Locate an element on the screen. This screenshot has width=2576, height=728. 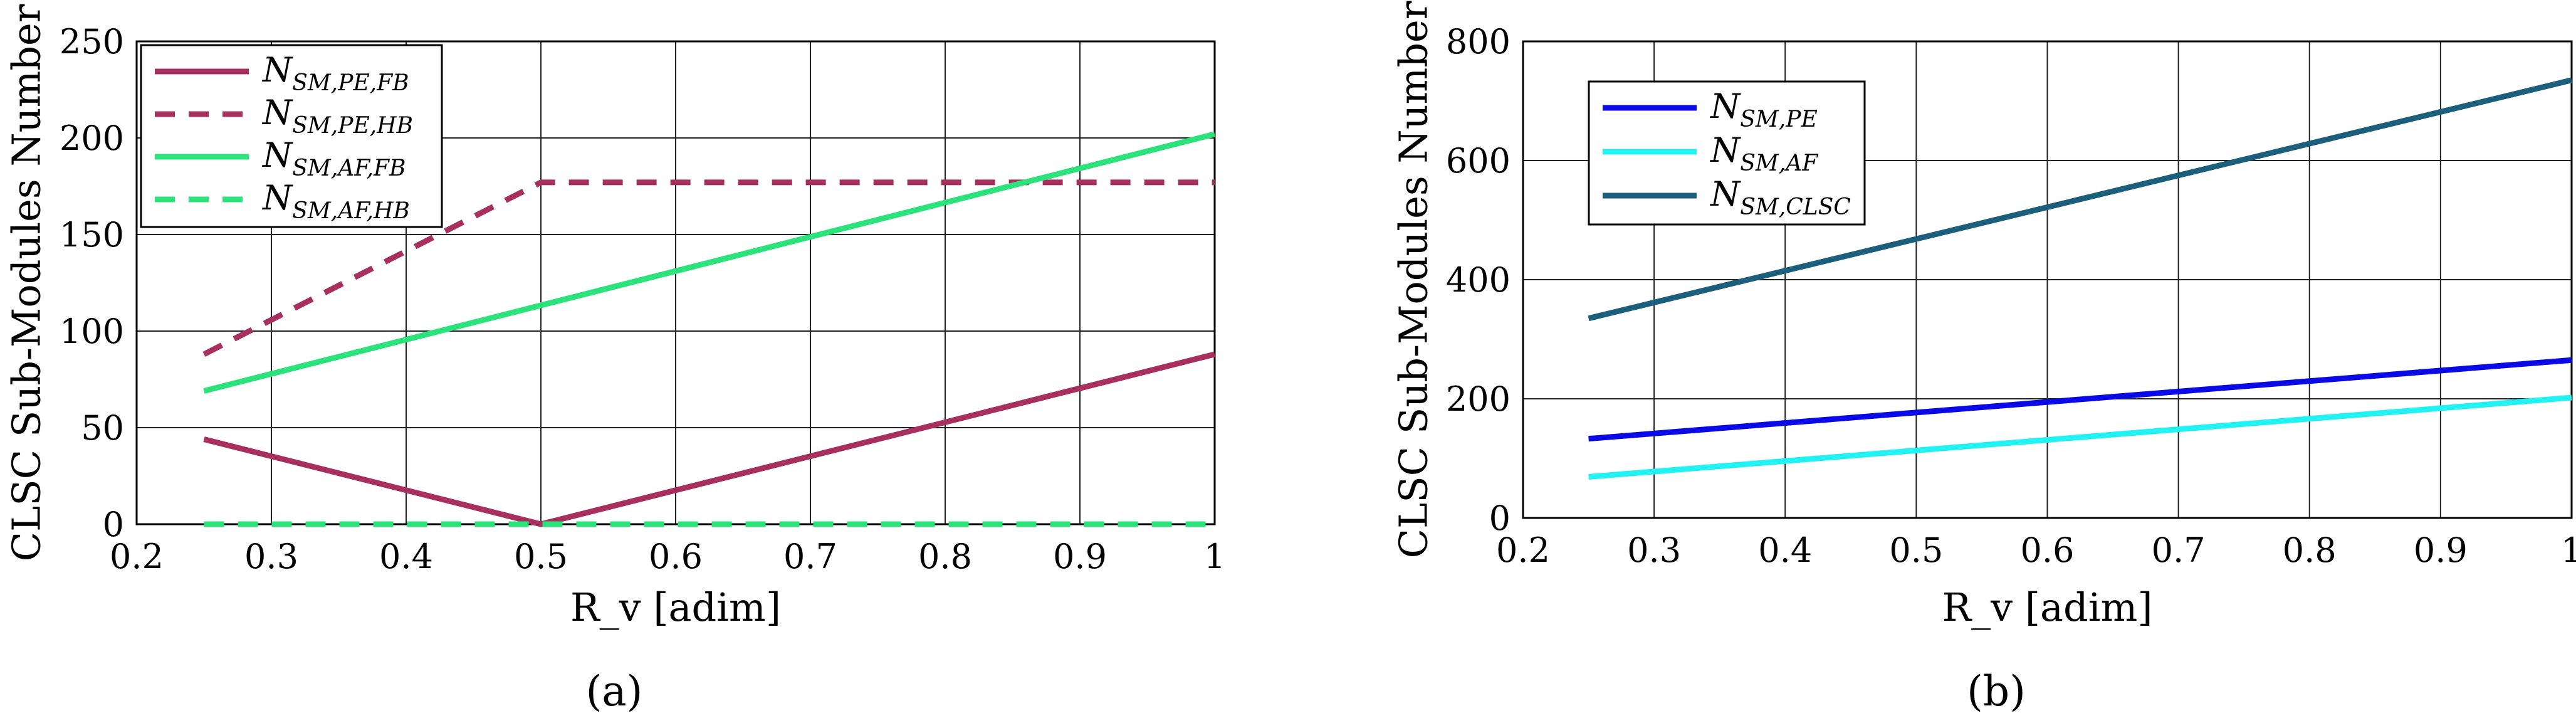
legend-subscript: SM,PE,HB is located at coordinates (352, 126).